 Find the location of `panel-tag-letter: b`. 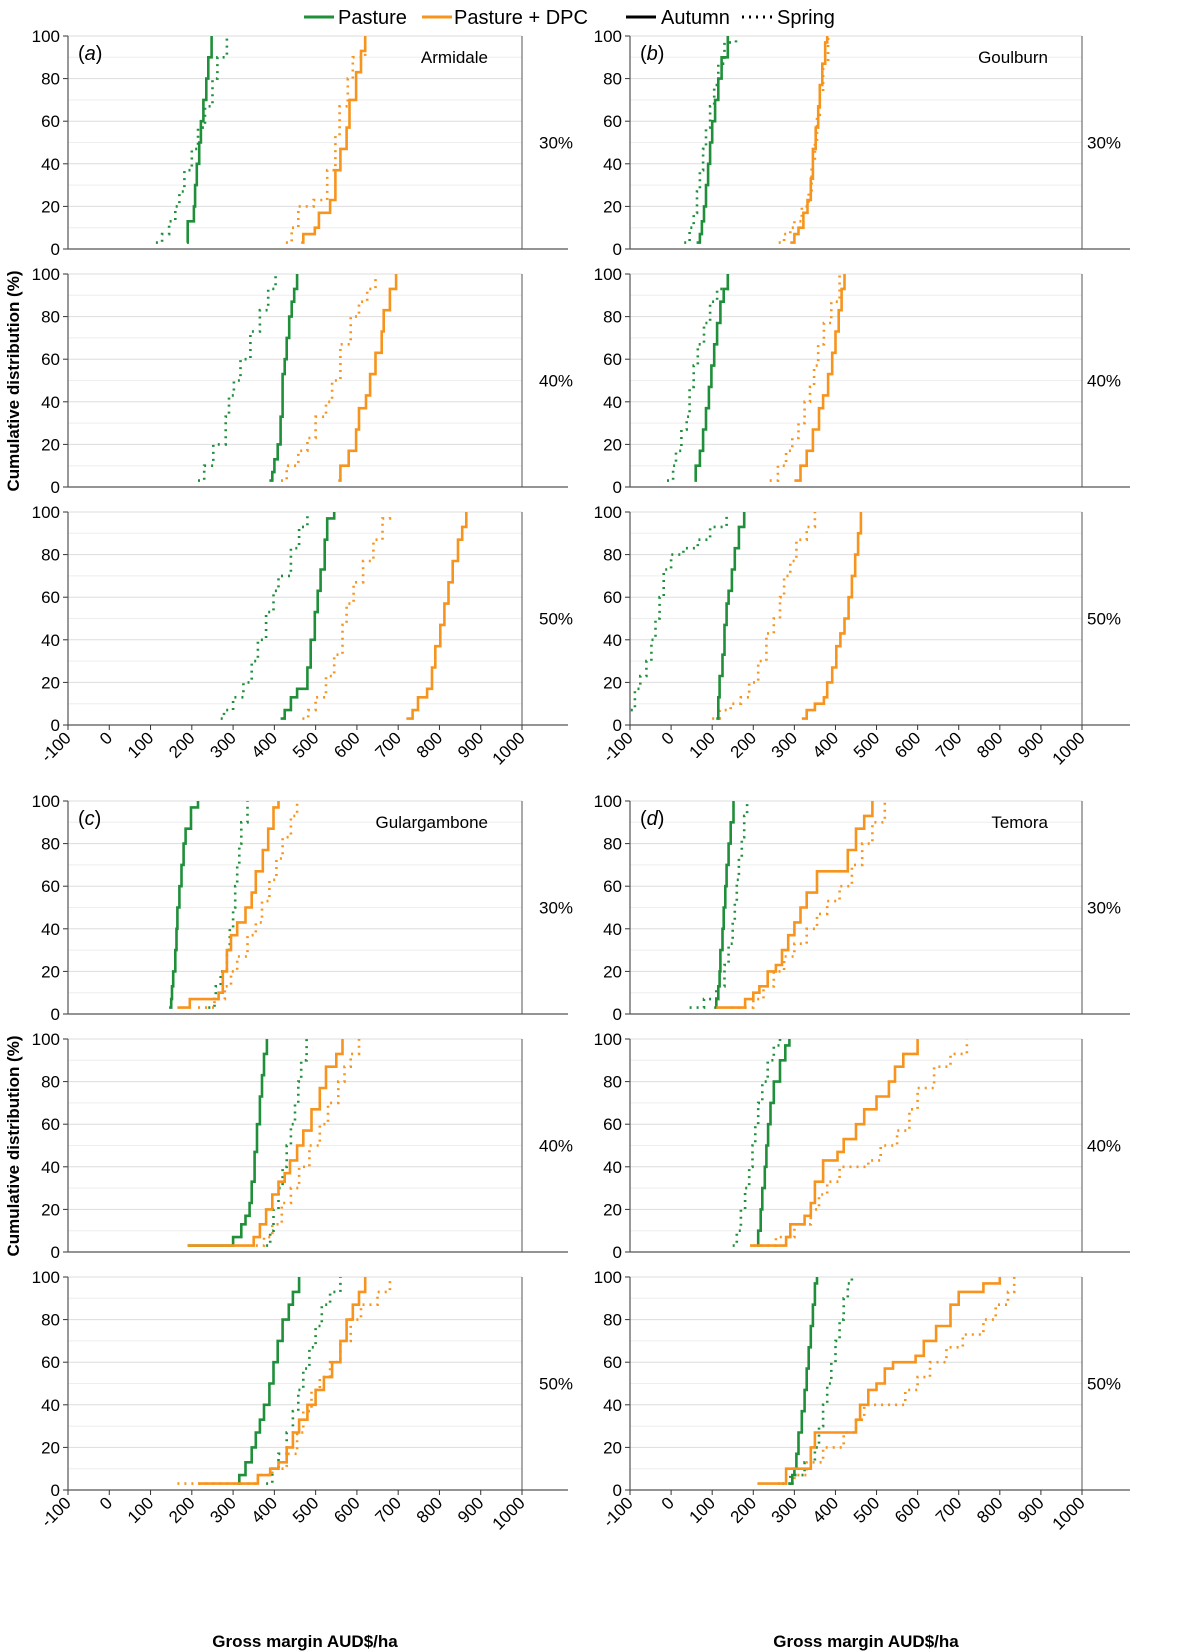

panel-tag-letter: b is located at coordinates (652, 54).